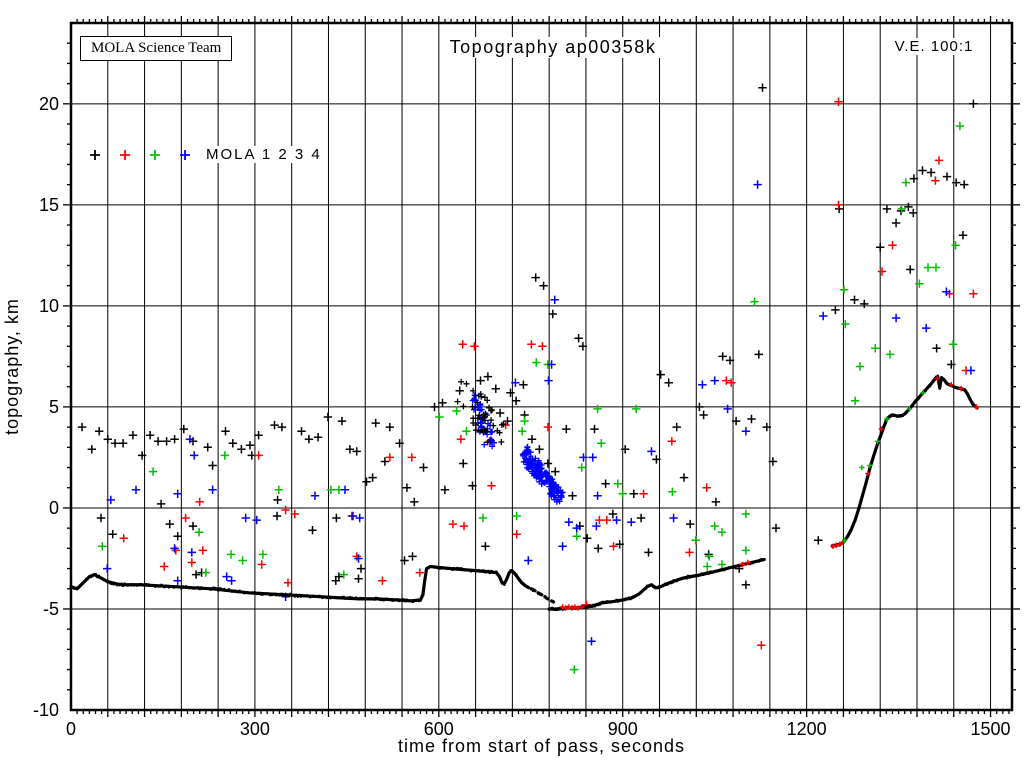 The width and height of the screenshot is (1024, 768). I want to click on x-tick-label: 600, so click(439, 729).